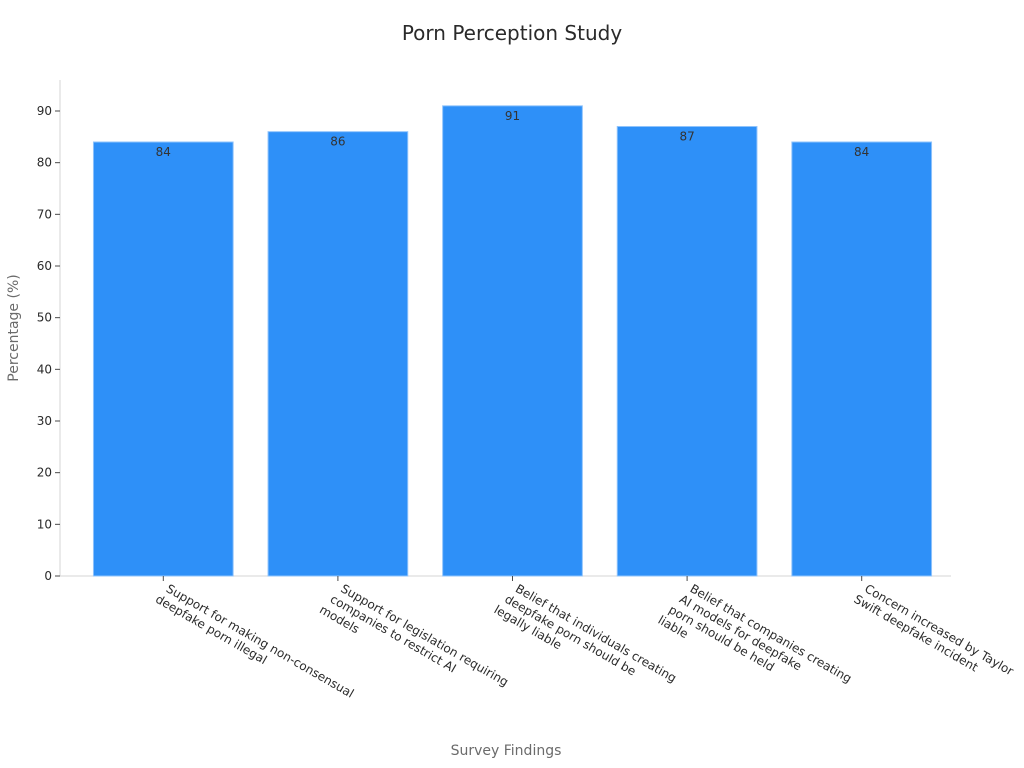 The width and height of the screenshot is (1024, 768). I want to click on y-tick-label: 50, so click(44, 318).